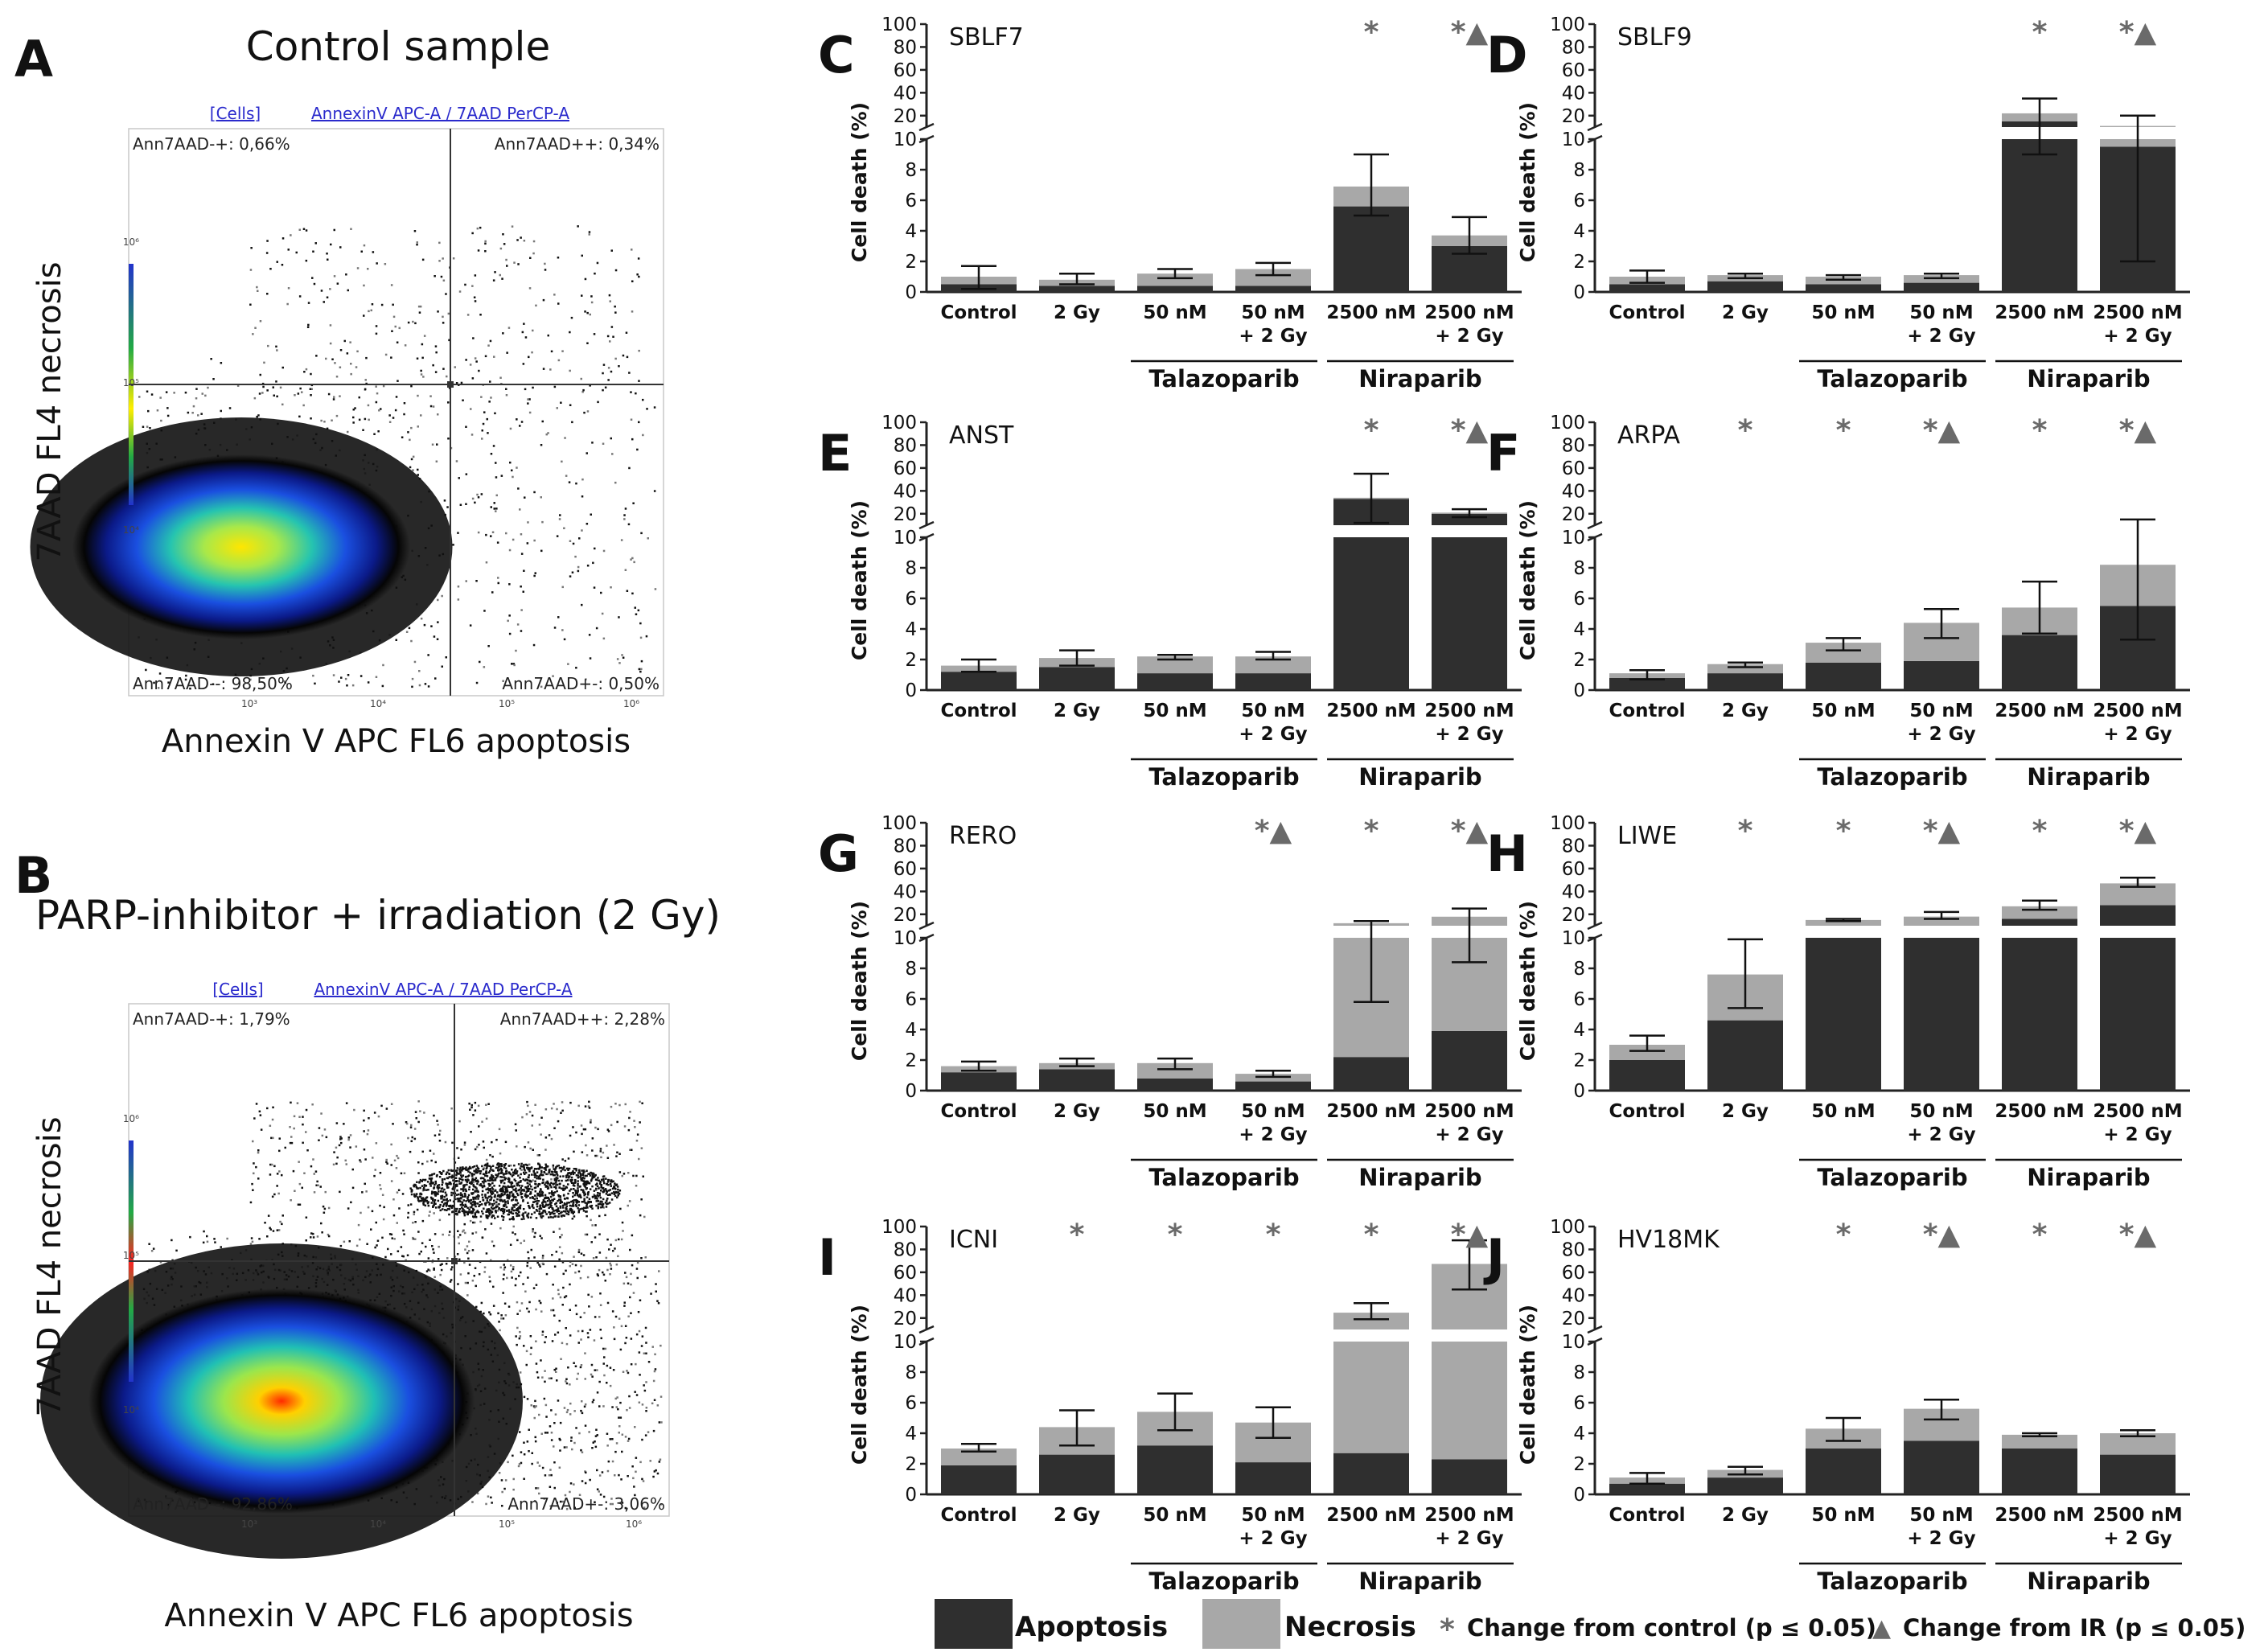  Describe the element at coordinates (835, 453) in the screenshot. I see `panel-letter: E` at that location.